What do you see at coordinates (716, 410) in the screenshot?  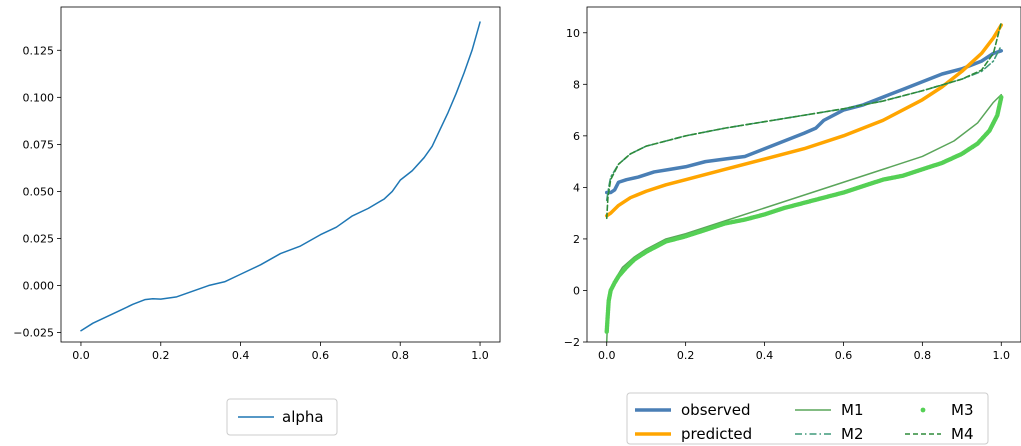 I see `quantile-legend-label-observed: observed` at bounding box center [716, 410].